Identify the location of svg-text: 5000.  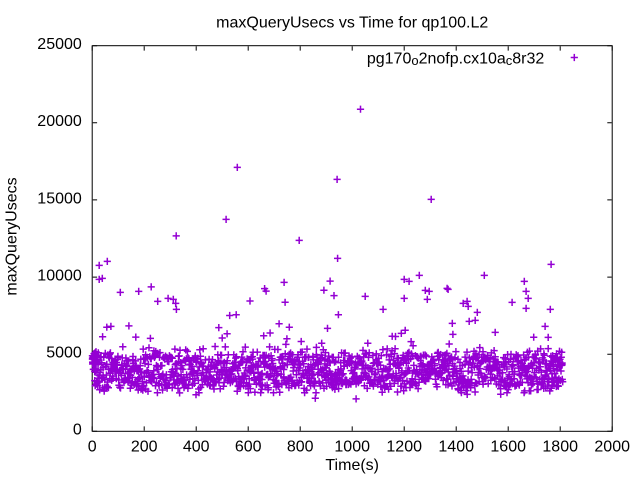
(64, 353).